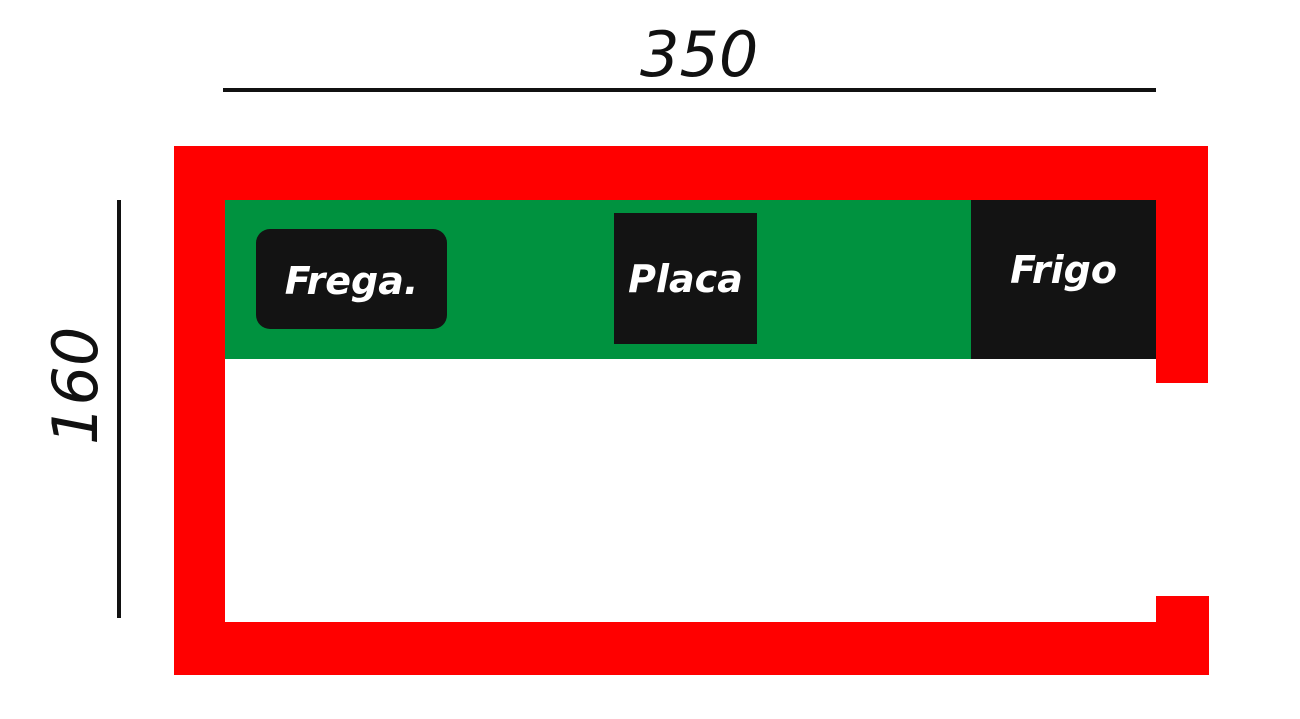 Image resolution: width=1300 pixels, height=719 pixels. I want to click on wall-right-upper, so click(1182, 264).